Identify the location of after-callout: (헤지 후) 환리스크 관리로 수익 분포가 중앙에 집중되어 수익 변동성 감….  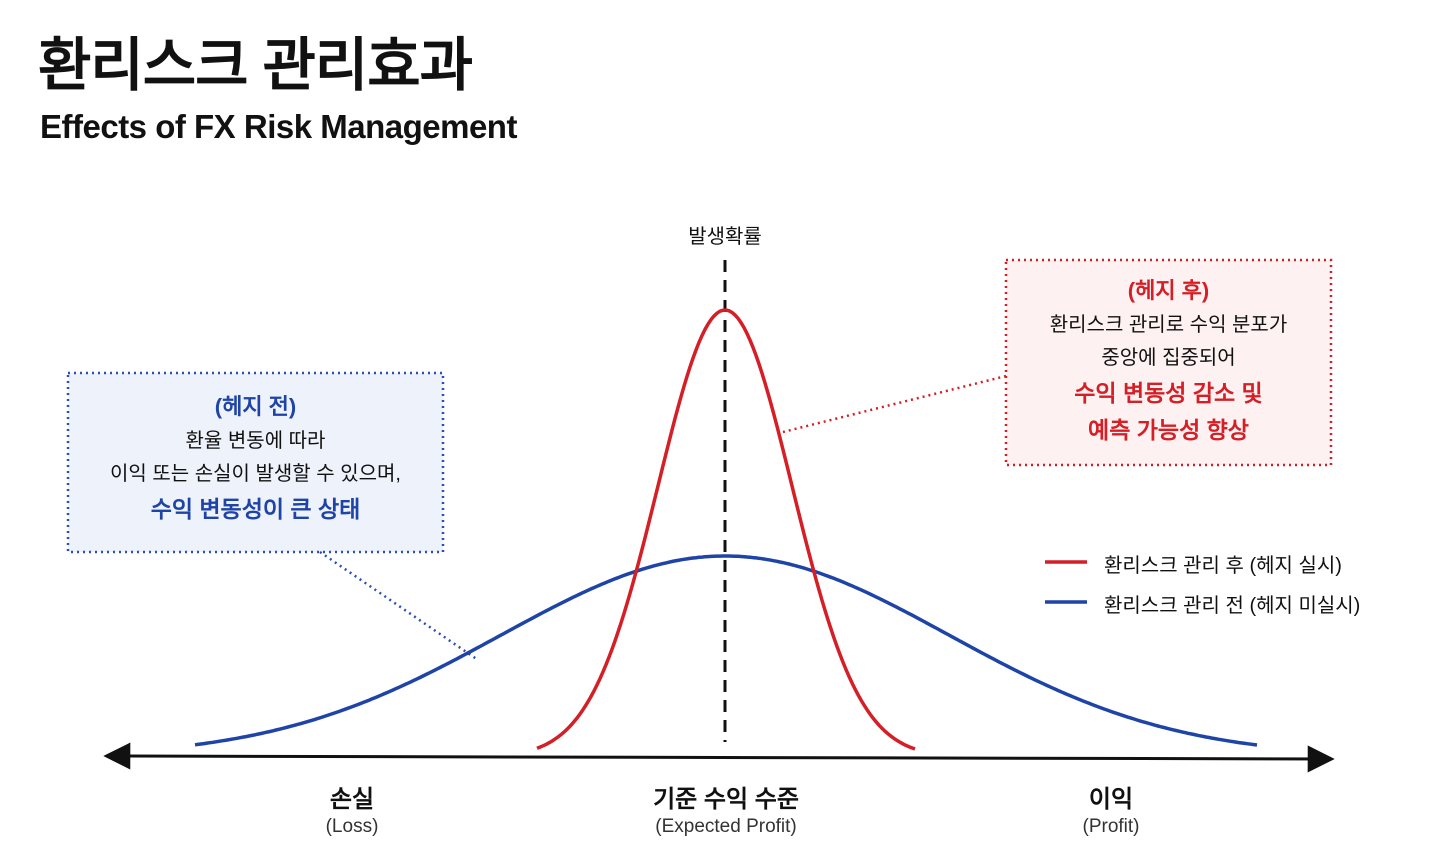
(1168, 361).